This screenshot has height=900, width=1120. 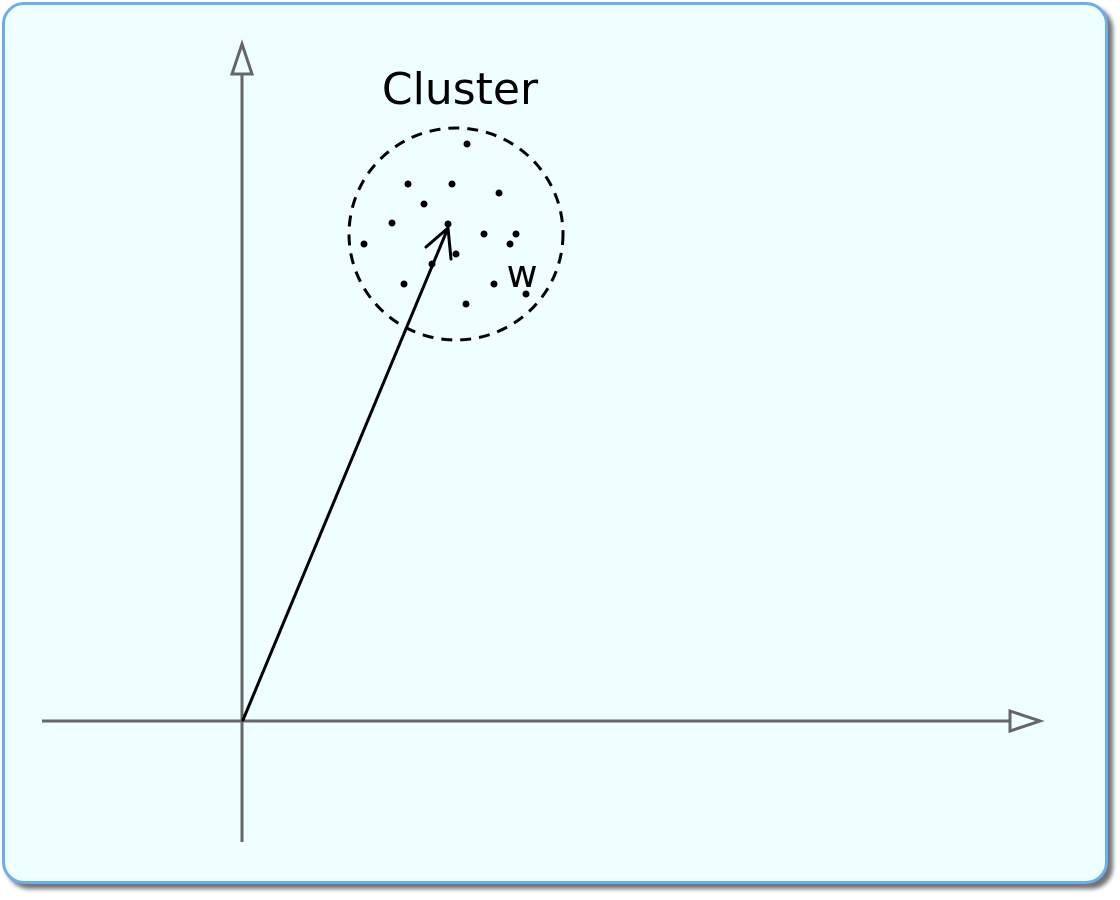 I want to click on cluster-boundary, so click(x=456, y=234).